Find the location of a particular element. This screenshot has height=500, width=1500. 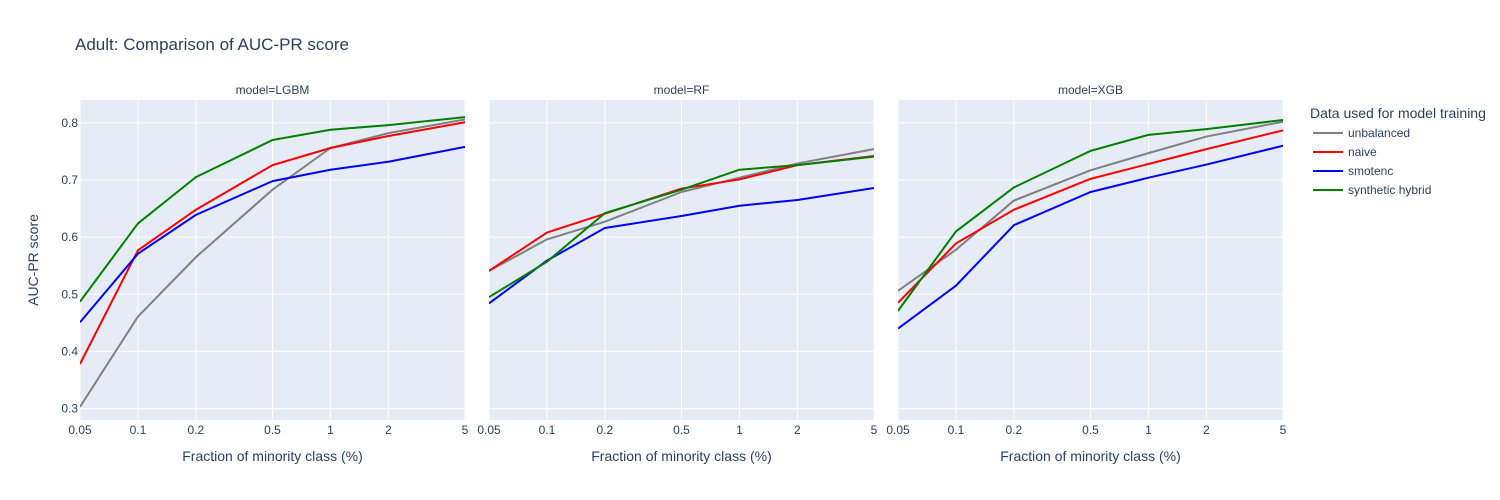

y-tick-label: 0.4 is located at coordinates (69, 351).